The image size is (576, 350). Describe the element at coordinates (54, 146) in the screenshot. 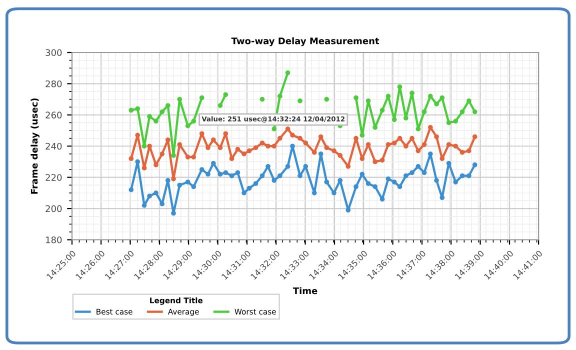

I see `y-tick-label: 240` at that location.